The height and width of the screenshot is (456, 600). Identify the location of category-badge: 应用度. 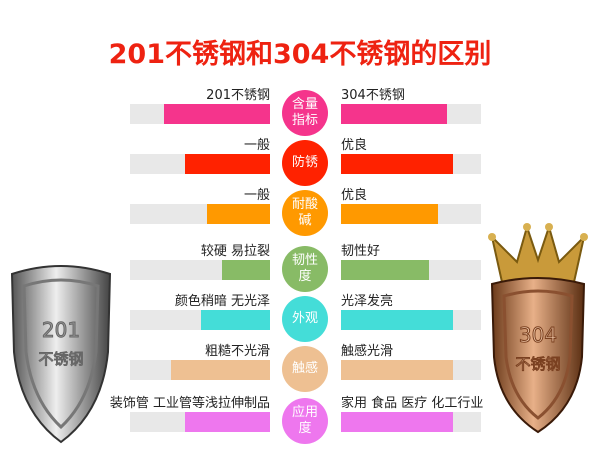
(305, 421).